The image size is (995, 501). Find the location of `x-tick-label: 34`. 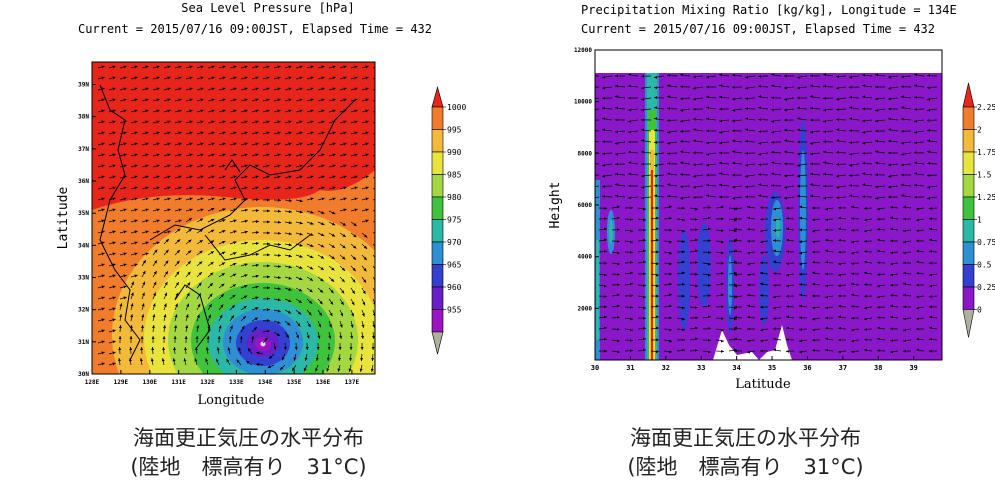

x-tick-label: 34 is located at coordinates (736, 368).